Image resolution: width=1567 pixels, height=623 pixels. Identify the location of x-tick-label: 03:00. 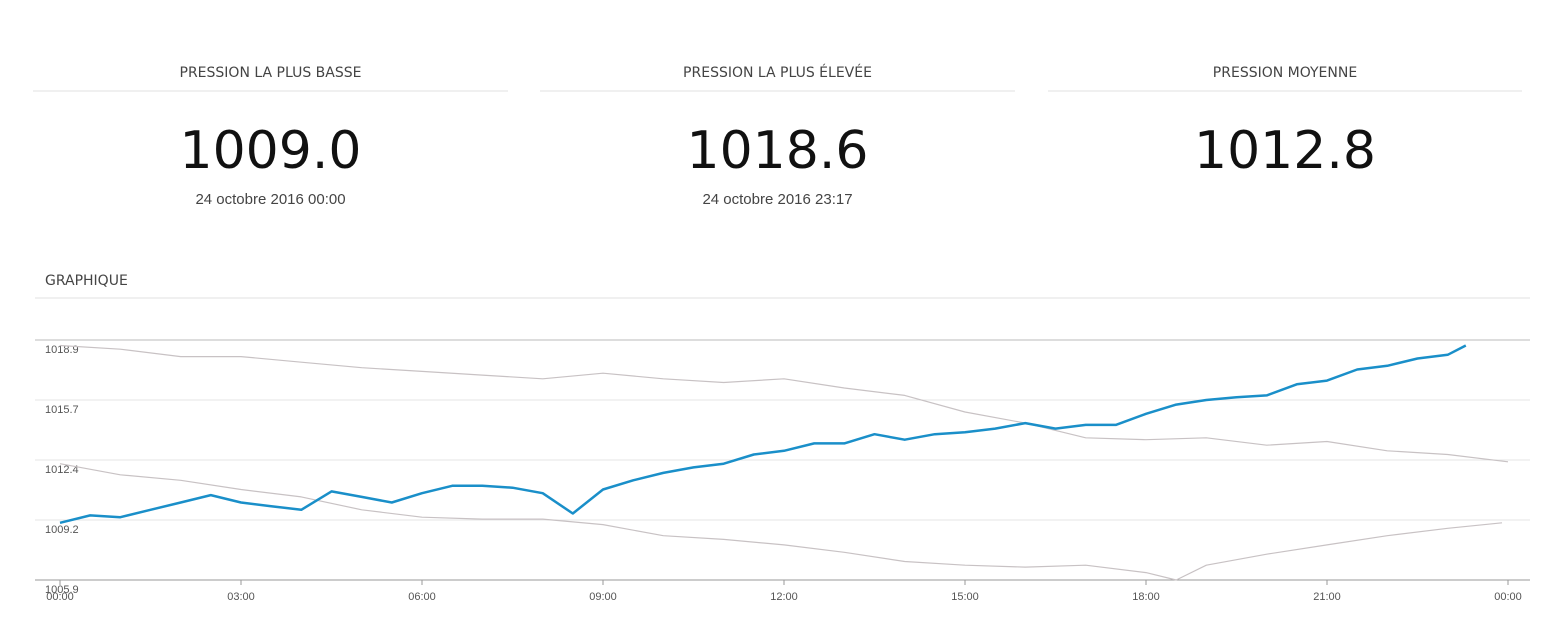
(241, 597).